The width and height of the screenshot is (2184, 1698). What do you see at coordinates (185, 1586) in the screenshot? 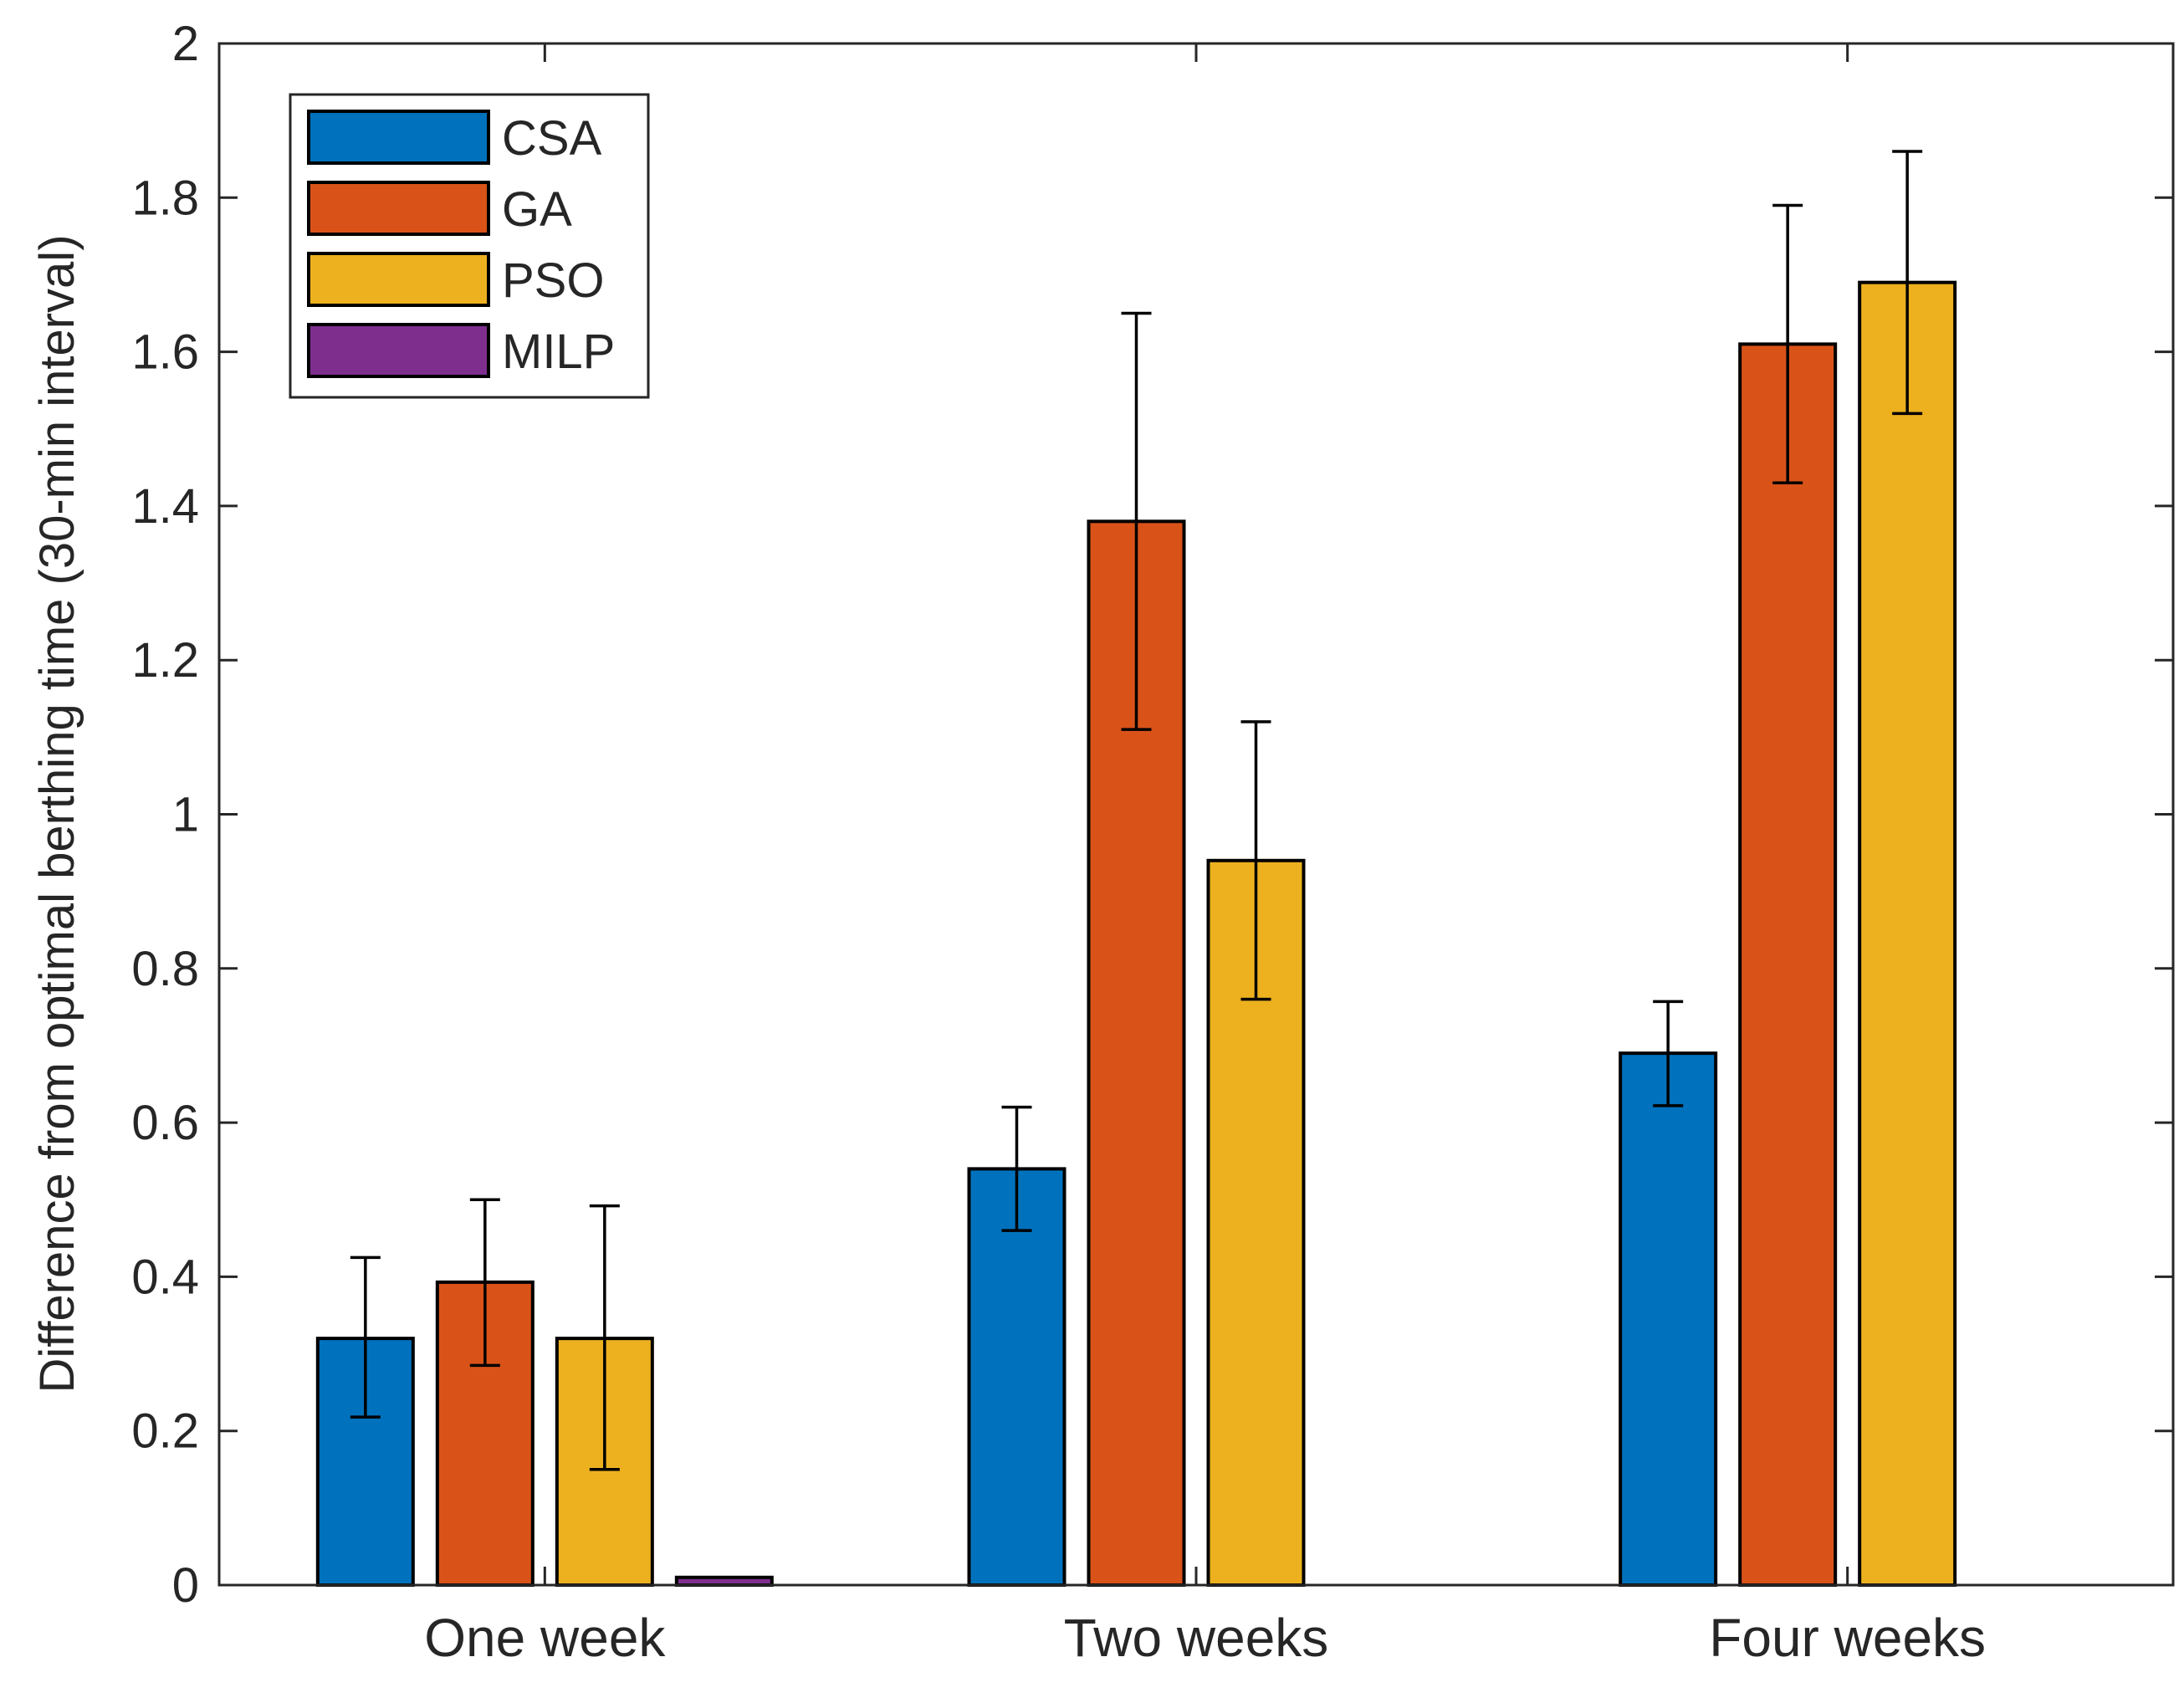
I see `y-tick-label: 0` at bounding box center [185, 1586].